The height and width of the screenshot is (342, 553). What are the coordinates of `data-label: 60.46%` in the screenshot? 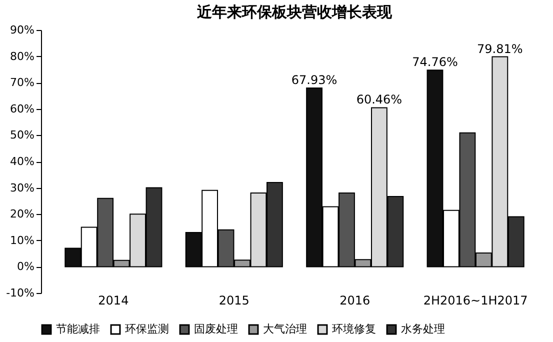 It's located at (379, 99).